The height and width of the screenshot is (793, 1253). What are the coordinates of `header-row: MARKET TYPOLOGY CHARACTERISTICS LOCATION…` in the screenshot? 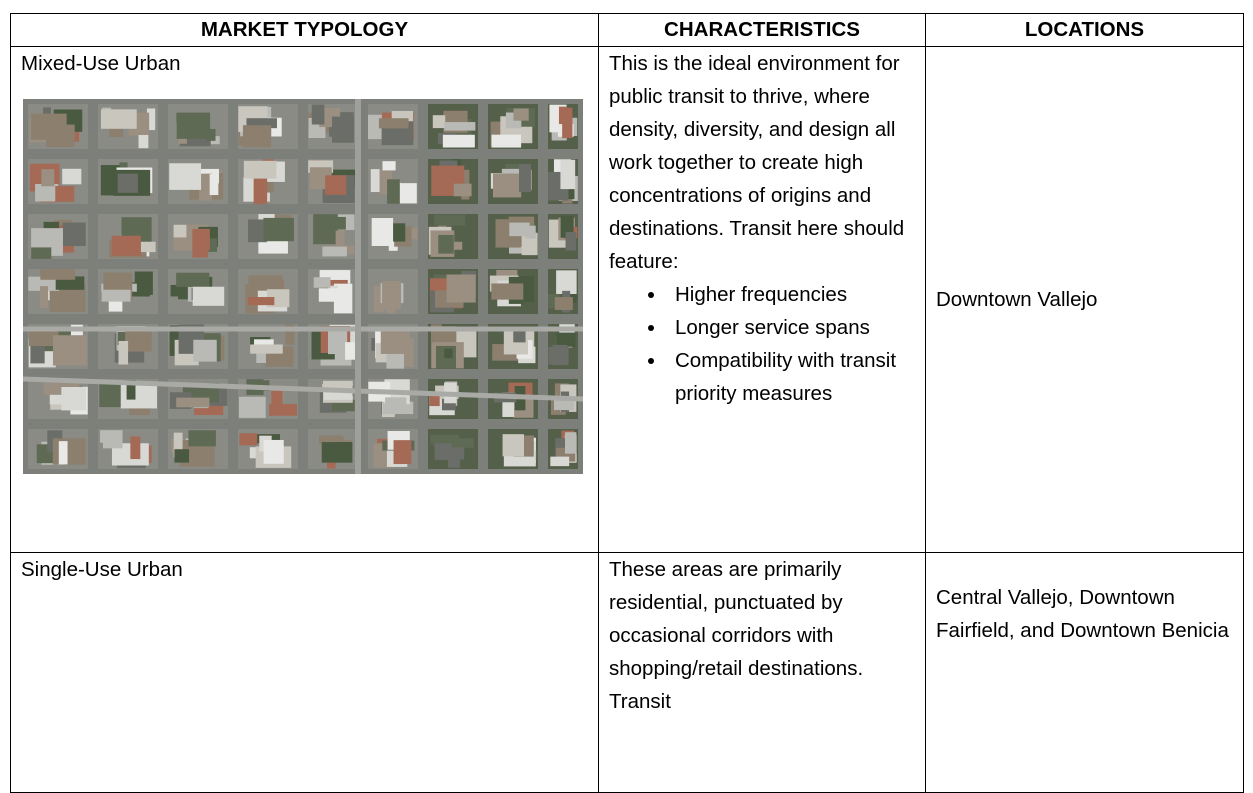 It's located at (627, 30).